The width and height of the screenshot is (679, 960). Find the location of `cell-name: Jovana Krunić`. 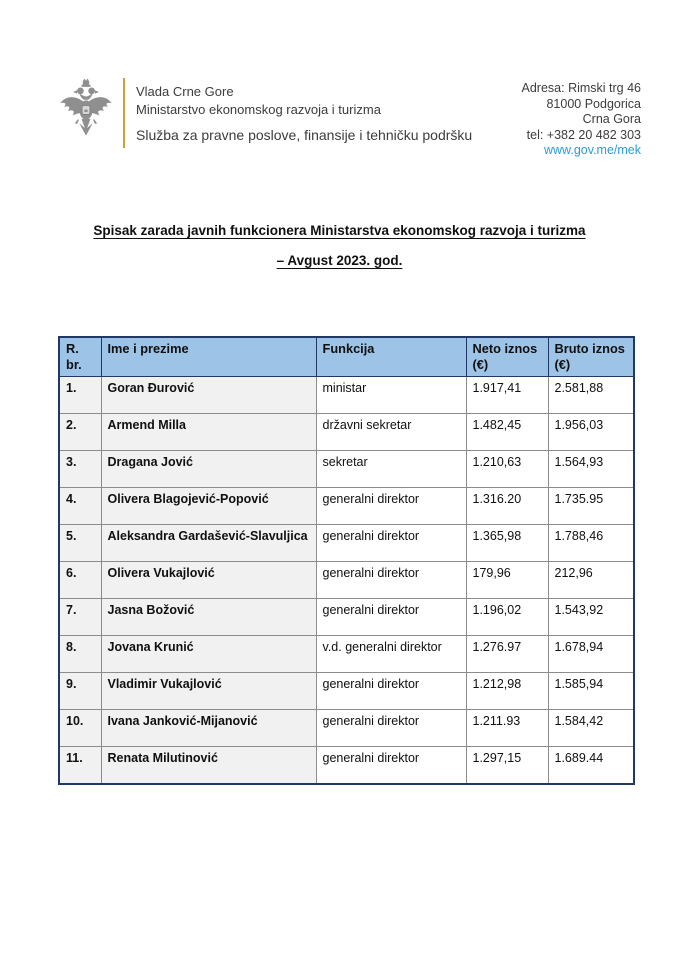

cell-name: Jovana Krunić is located at coordinates (208, 654).